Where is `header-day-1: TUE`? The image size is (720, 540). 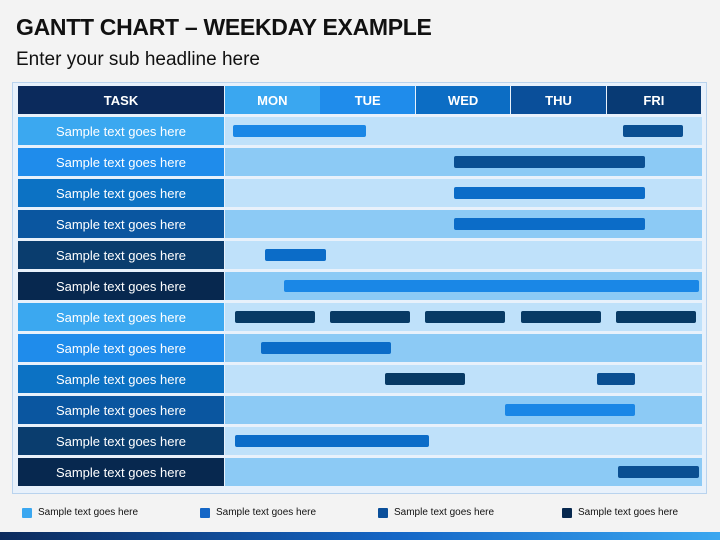
header-day-1: TUE is located at coordinates (367, 100).